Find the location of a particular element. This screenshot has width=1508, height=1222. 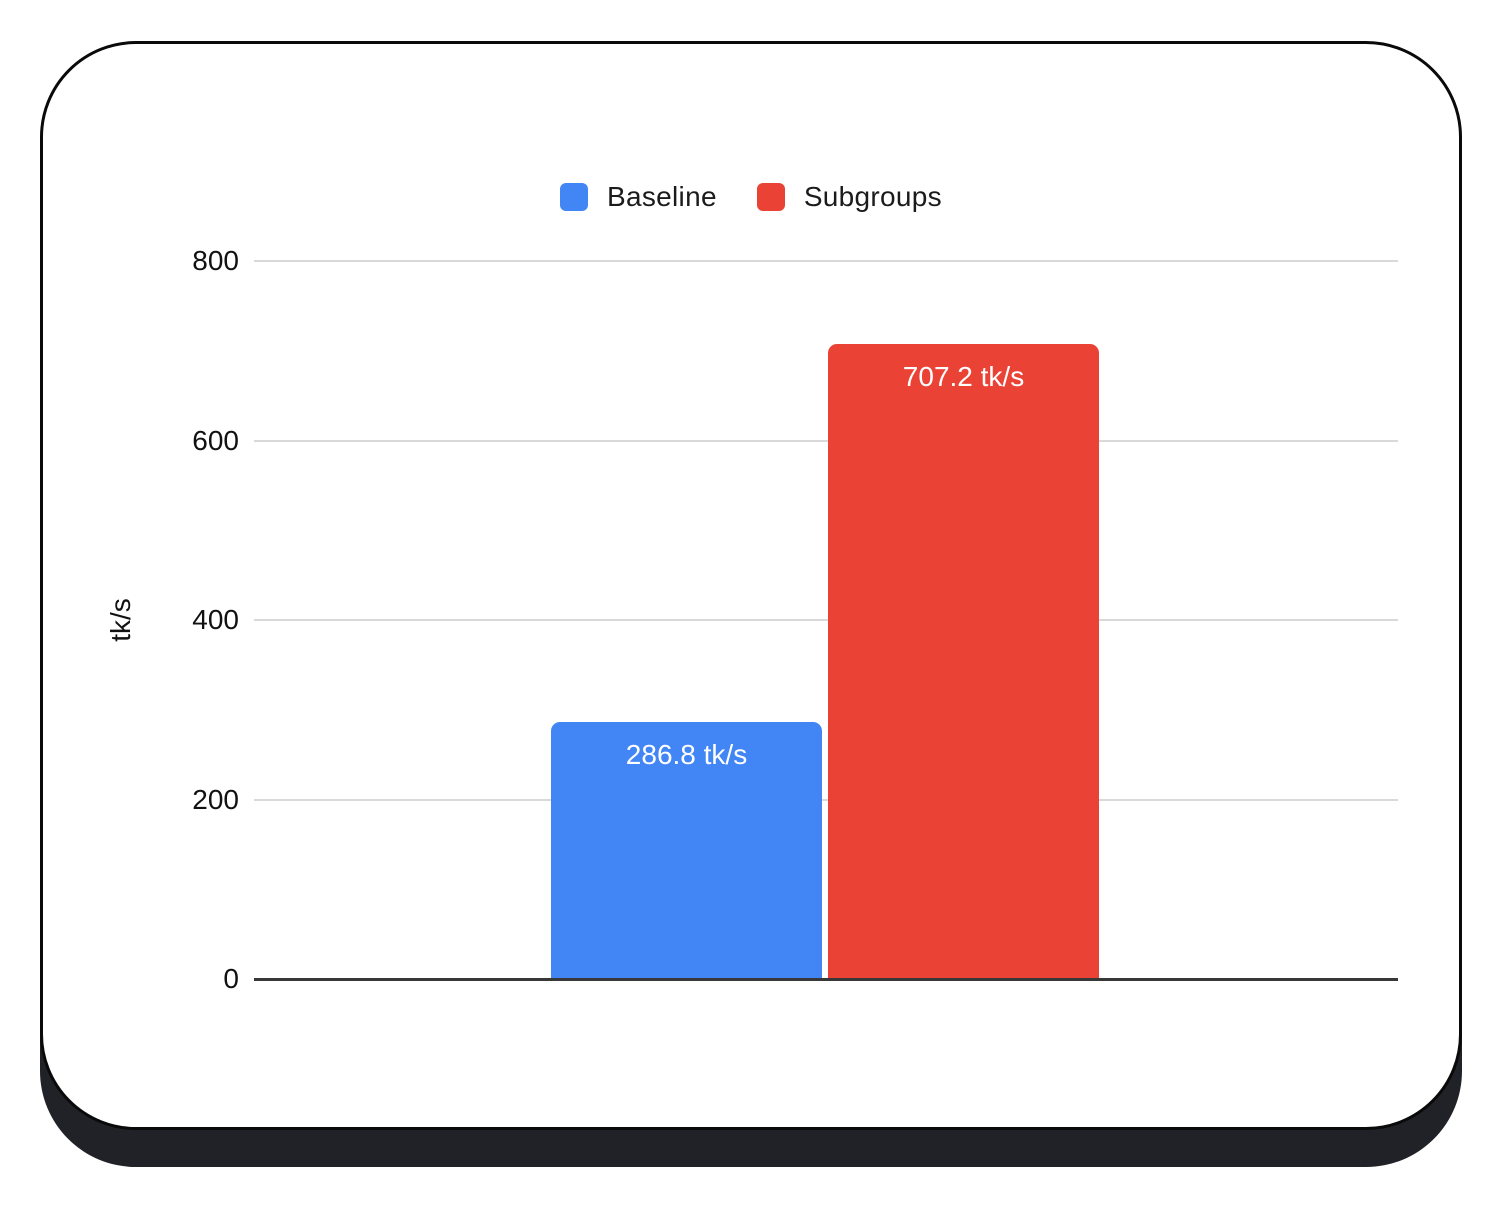

bar-subgroups: 707.2 tk/s is located at coordinates (963, 661).